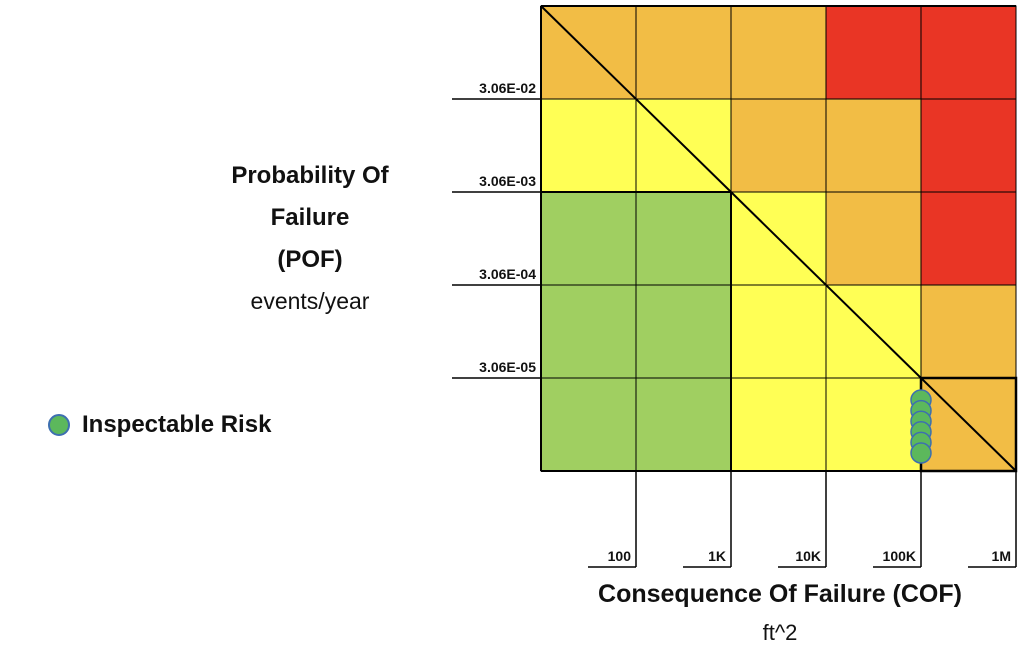 This screenshot has height=656, width=1024. Describe the element at coordinates (620, 556) in the screenshot. I see `x-tick-label: 100` at that location.